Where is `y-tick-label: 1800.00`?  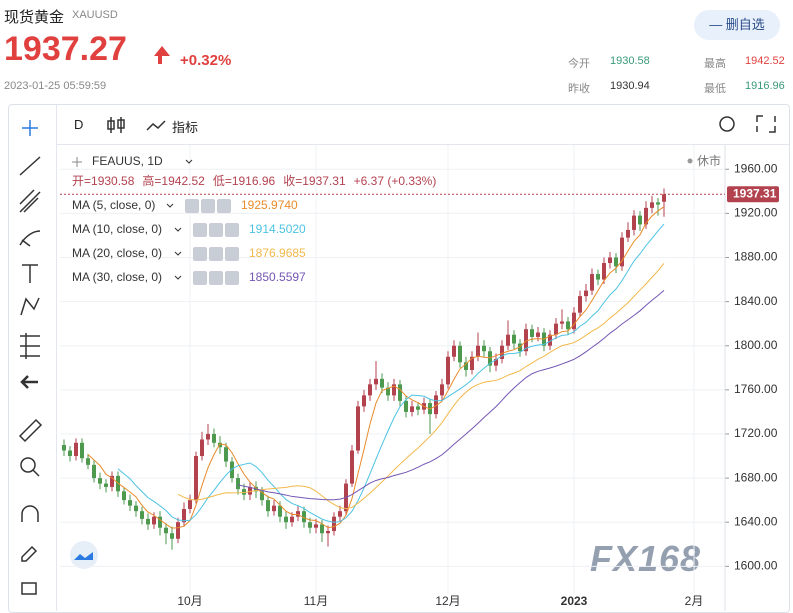 y-tick-label: 1800.00 is located at coordinates (756, 345).